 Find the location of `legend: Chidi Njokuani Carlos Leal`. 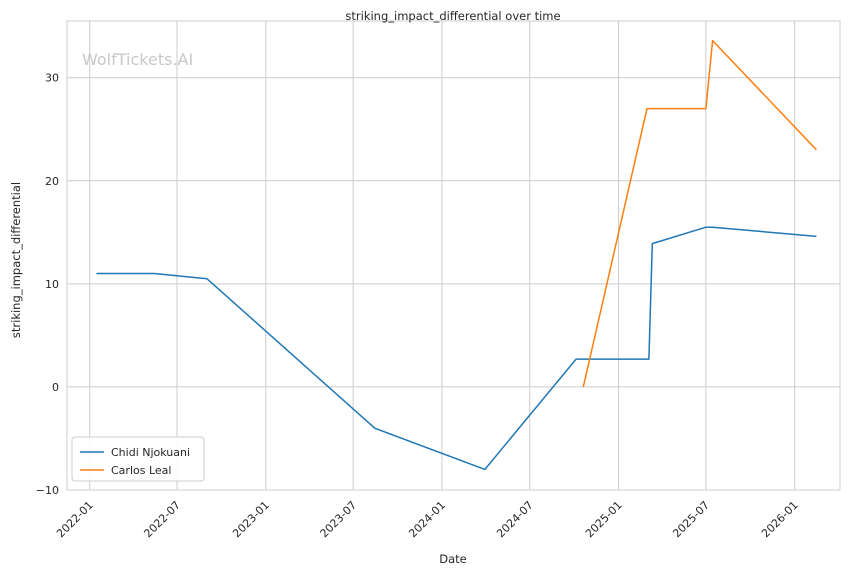

legend: Chidi Njokuani Carlos Leal is located at coordinates (138, 459).